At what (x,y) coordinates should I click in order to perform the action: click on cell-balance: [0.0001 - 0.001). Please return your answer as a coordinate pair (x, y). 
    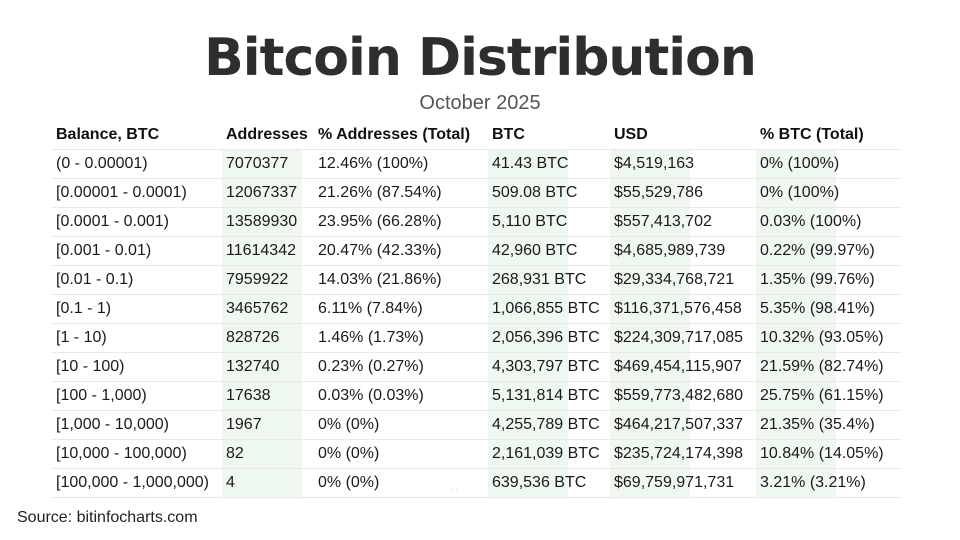
    Looking at the image, I should click on (137, 222).